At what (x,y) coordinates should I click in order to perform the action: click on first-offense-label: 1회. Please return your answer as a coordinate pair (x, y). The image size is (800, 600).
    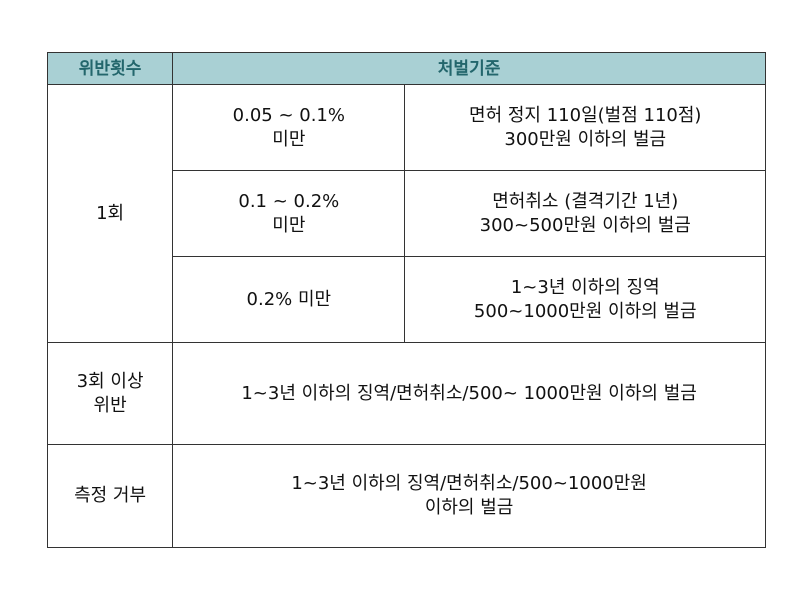
    Looking at the image, I should click on (110, 213).